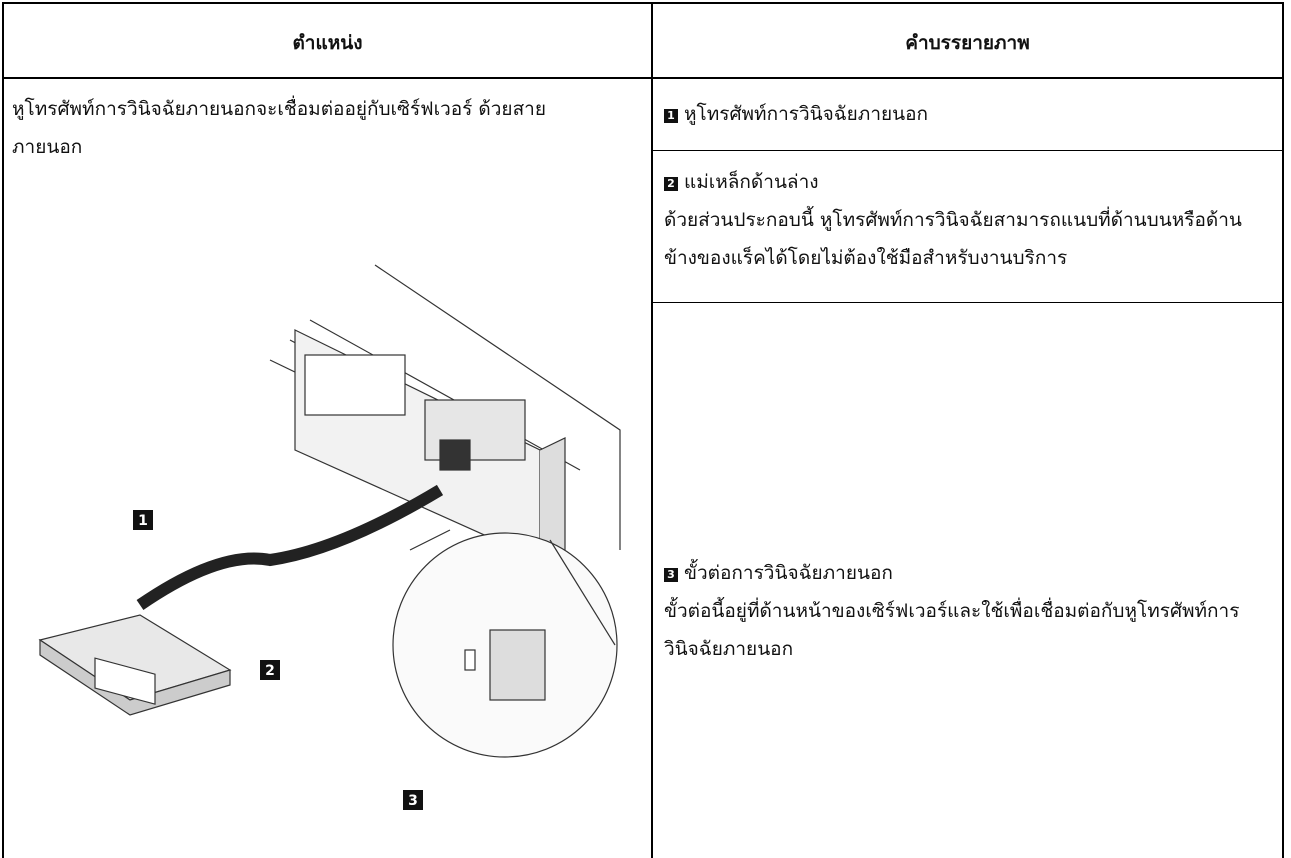  What do you see at coordinates (671, 575) in the screenshot?
I see `badge: 3` at bounding box center [671, 575].